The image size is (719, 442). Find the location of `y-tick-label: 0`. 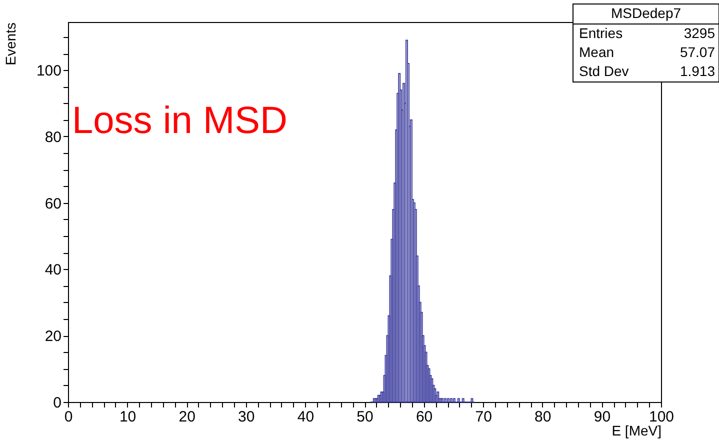

y-tick-label: 0 is located at coordinates (57, 403).